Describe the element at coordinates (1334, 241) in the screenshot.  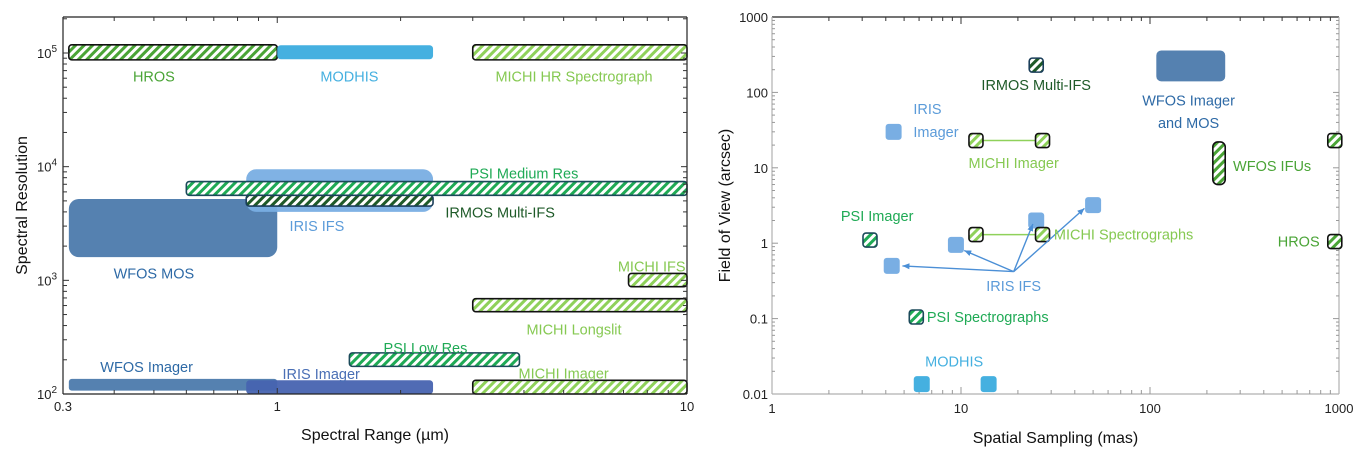
I see `point-hros` at that location.